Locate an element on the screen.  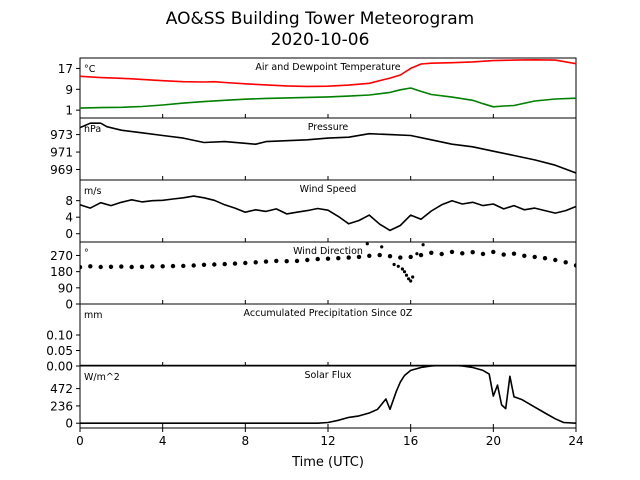
y-tick-label: 8 is located at coordinates (69, 201).